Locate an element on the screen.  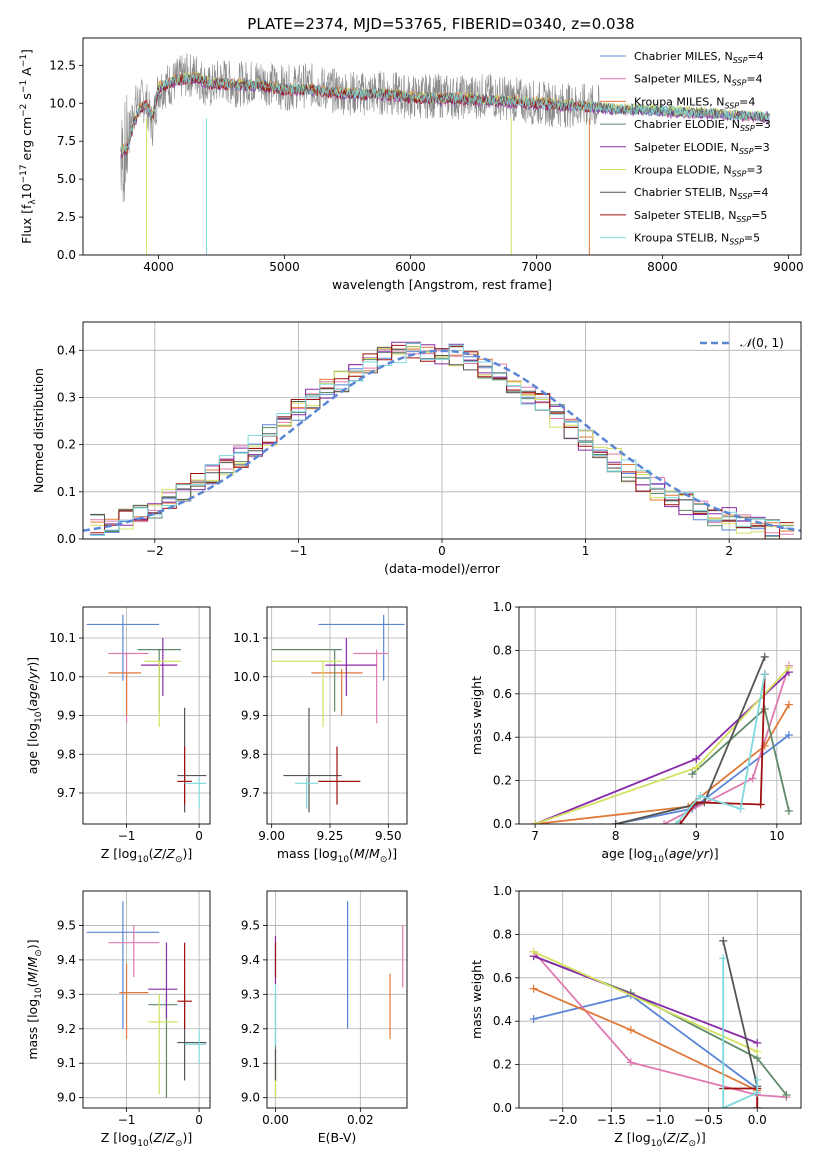
x-axis-label: mass [log10(M/M⊙)] is located at coordinates (337, 855).